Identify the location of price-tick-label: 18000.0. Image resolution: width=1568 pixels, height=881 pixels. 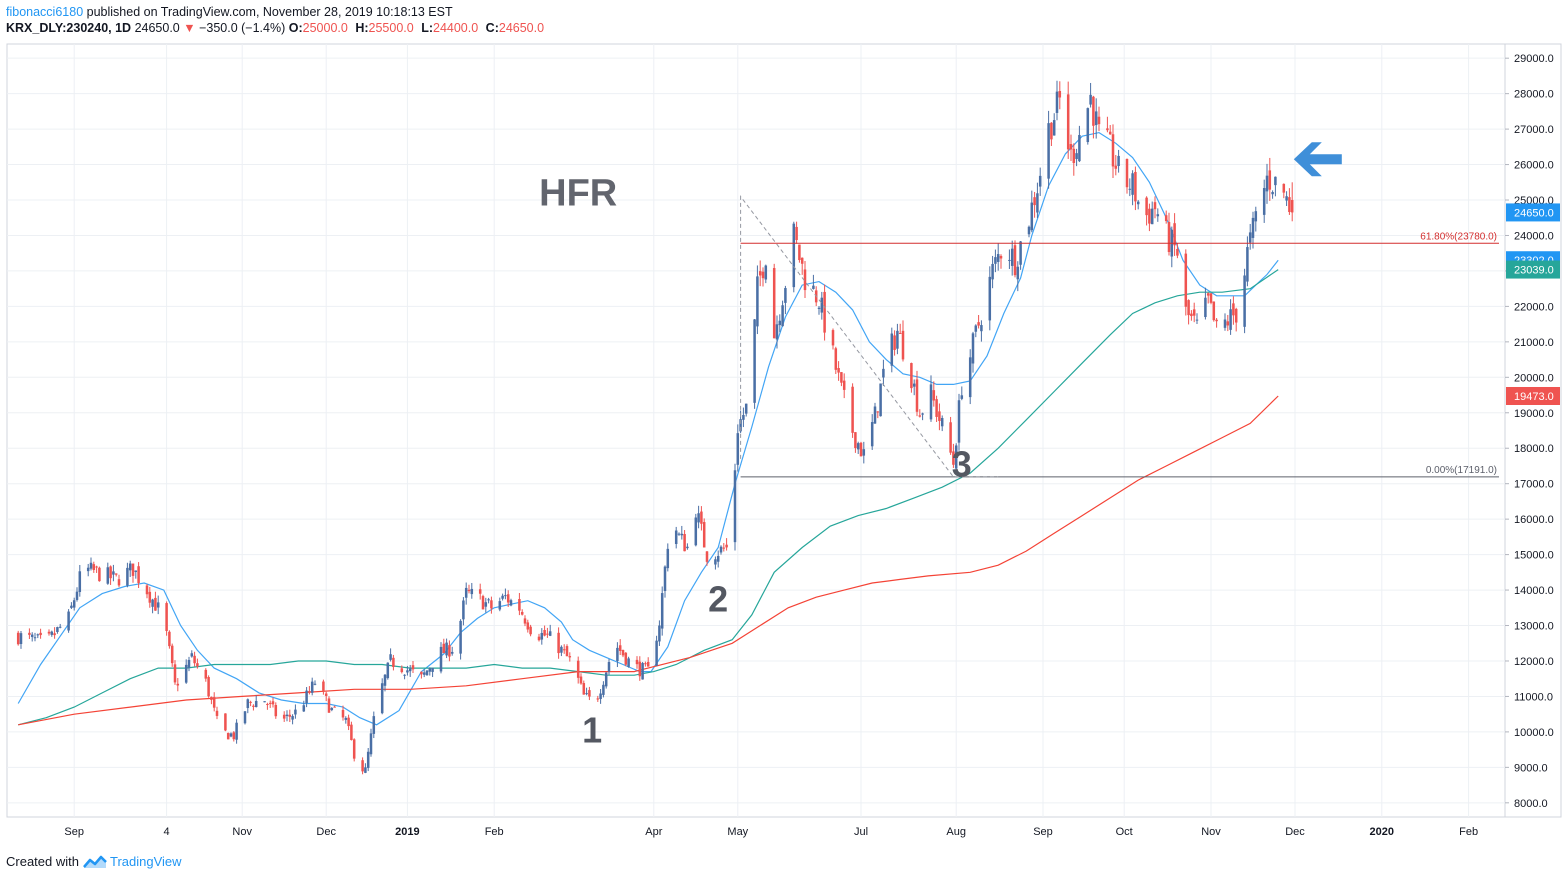
(1534, 449).